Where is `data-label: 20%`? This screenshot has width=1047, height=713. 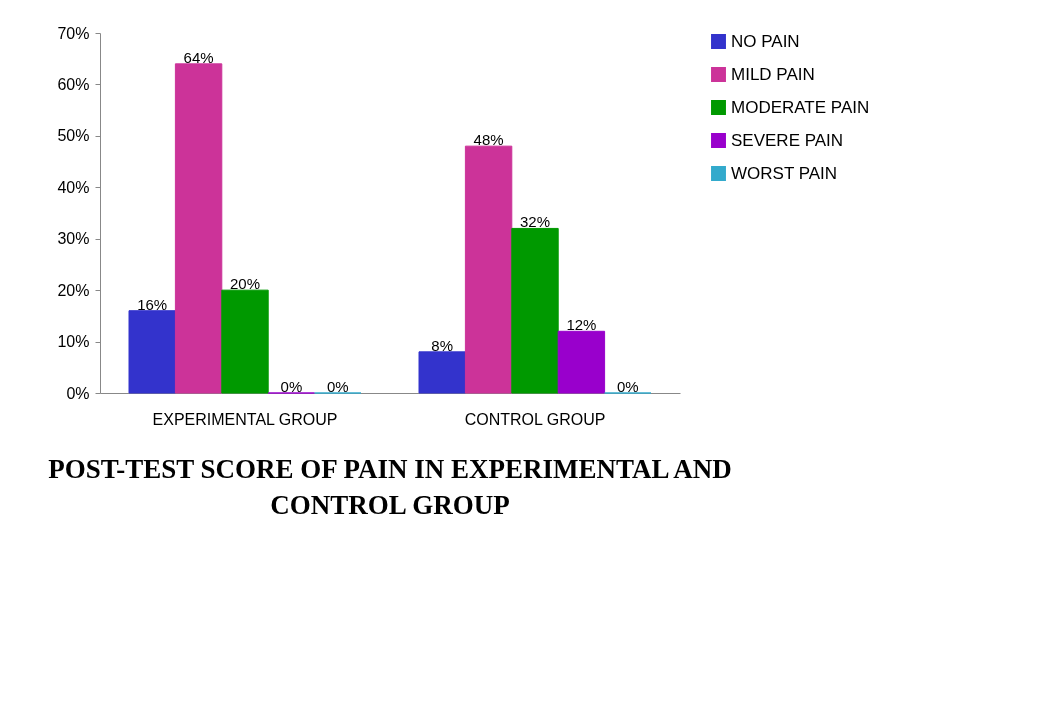 data-label: 20% is located at coordinates (245, 284).